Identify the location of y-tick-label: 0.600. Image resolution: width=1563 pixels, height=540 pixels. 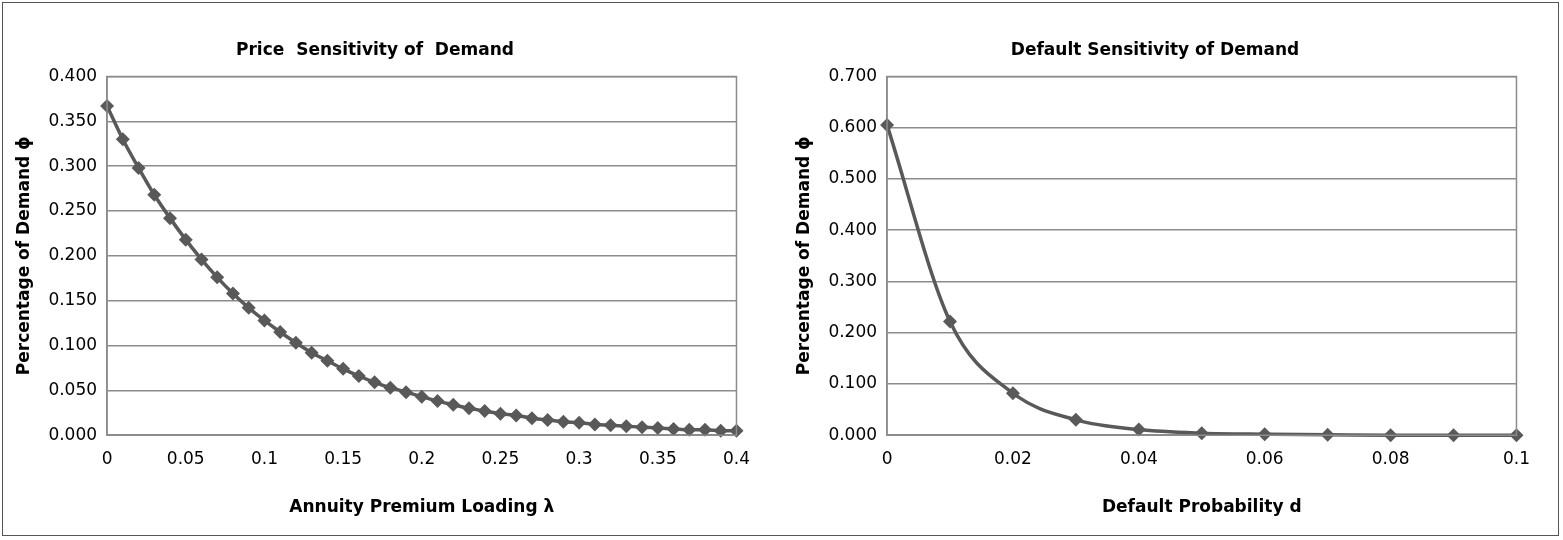
(853, 126).